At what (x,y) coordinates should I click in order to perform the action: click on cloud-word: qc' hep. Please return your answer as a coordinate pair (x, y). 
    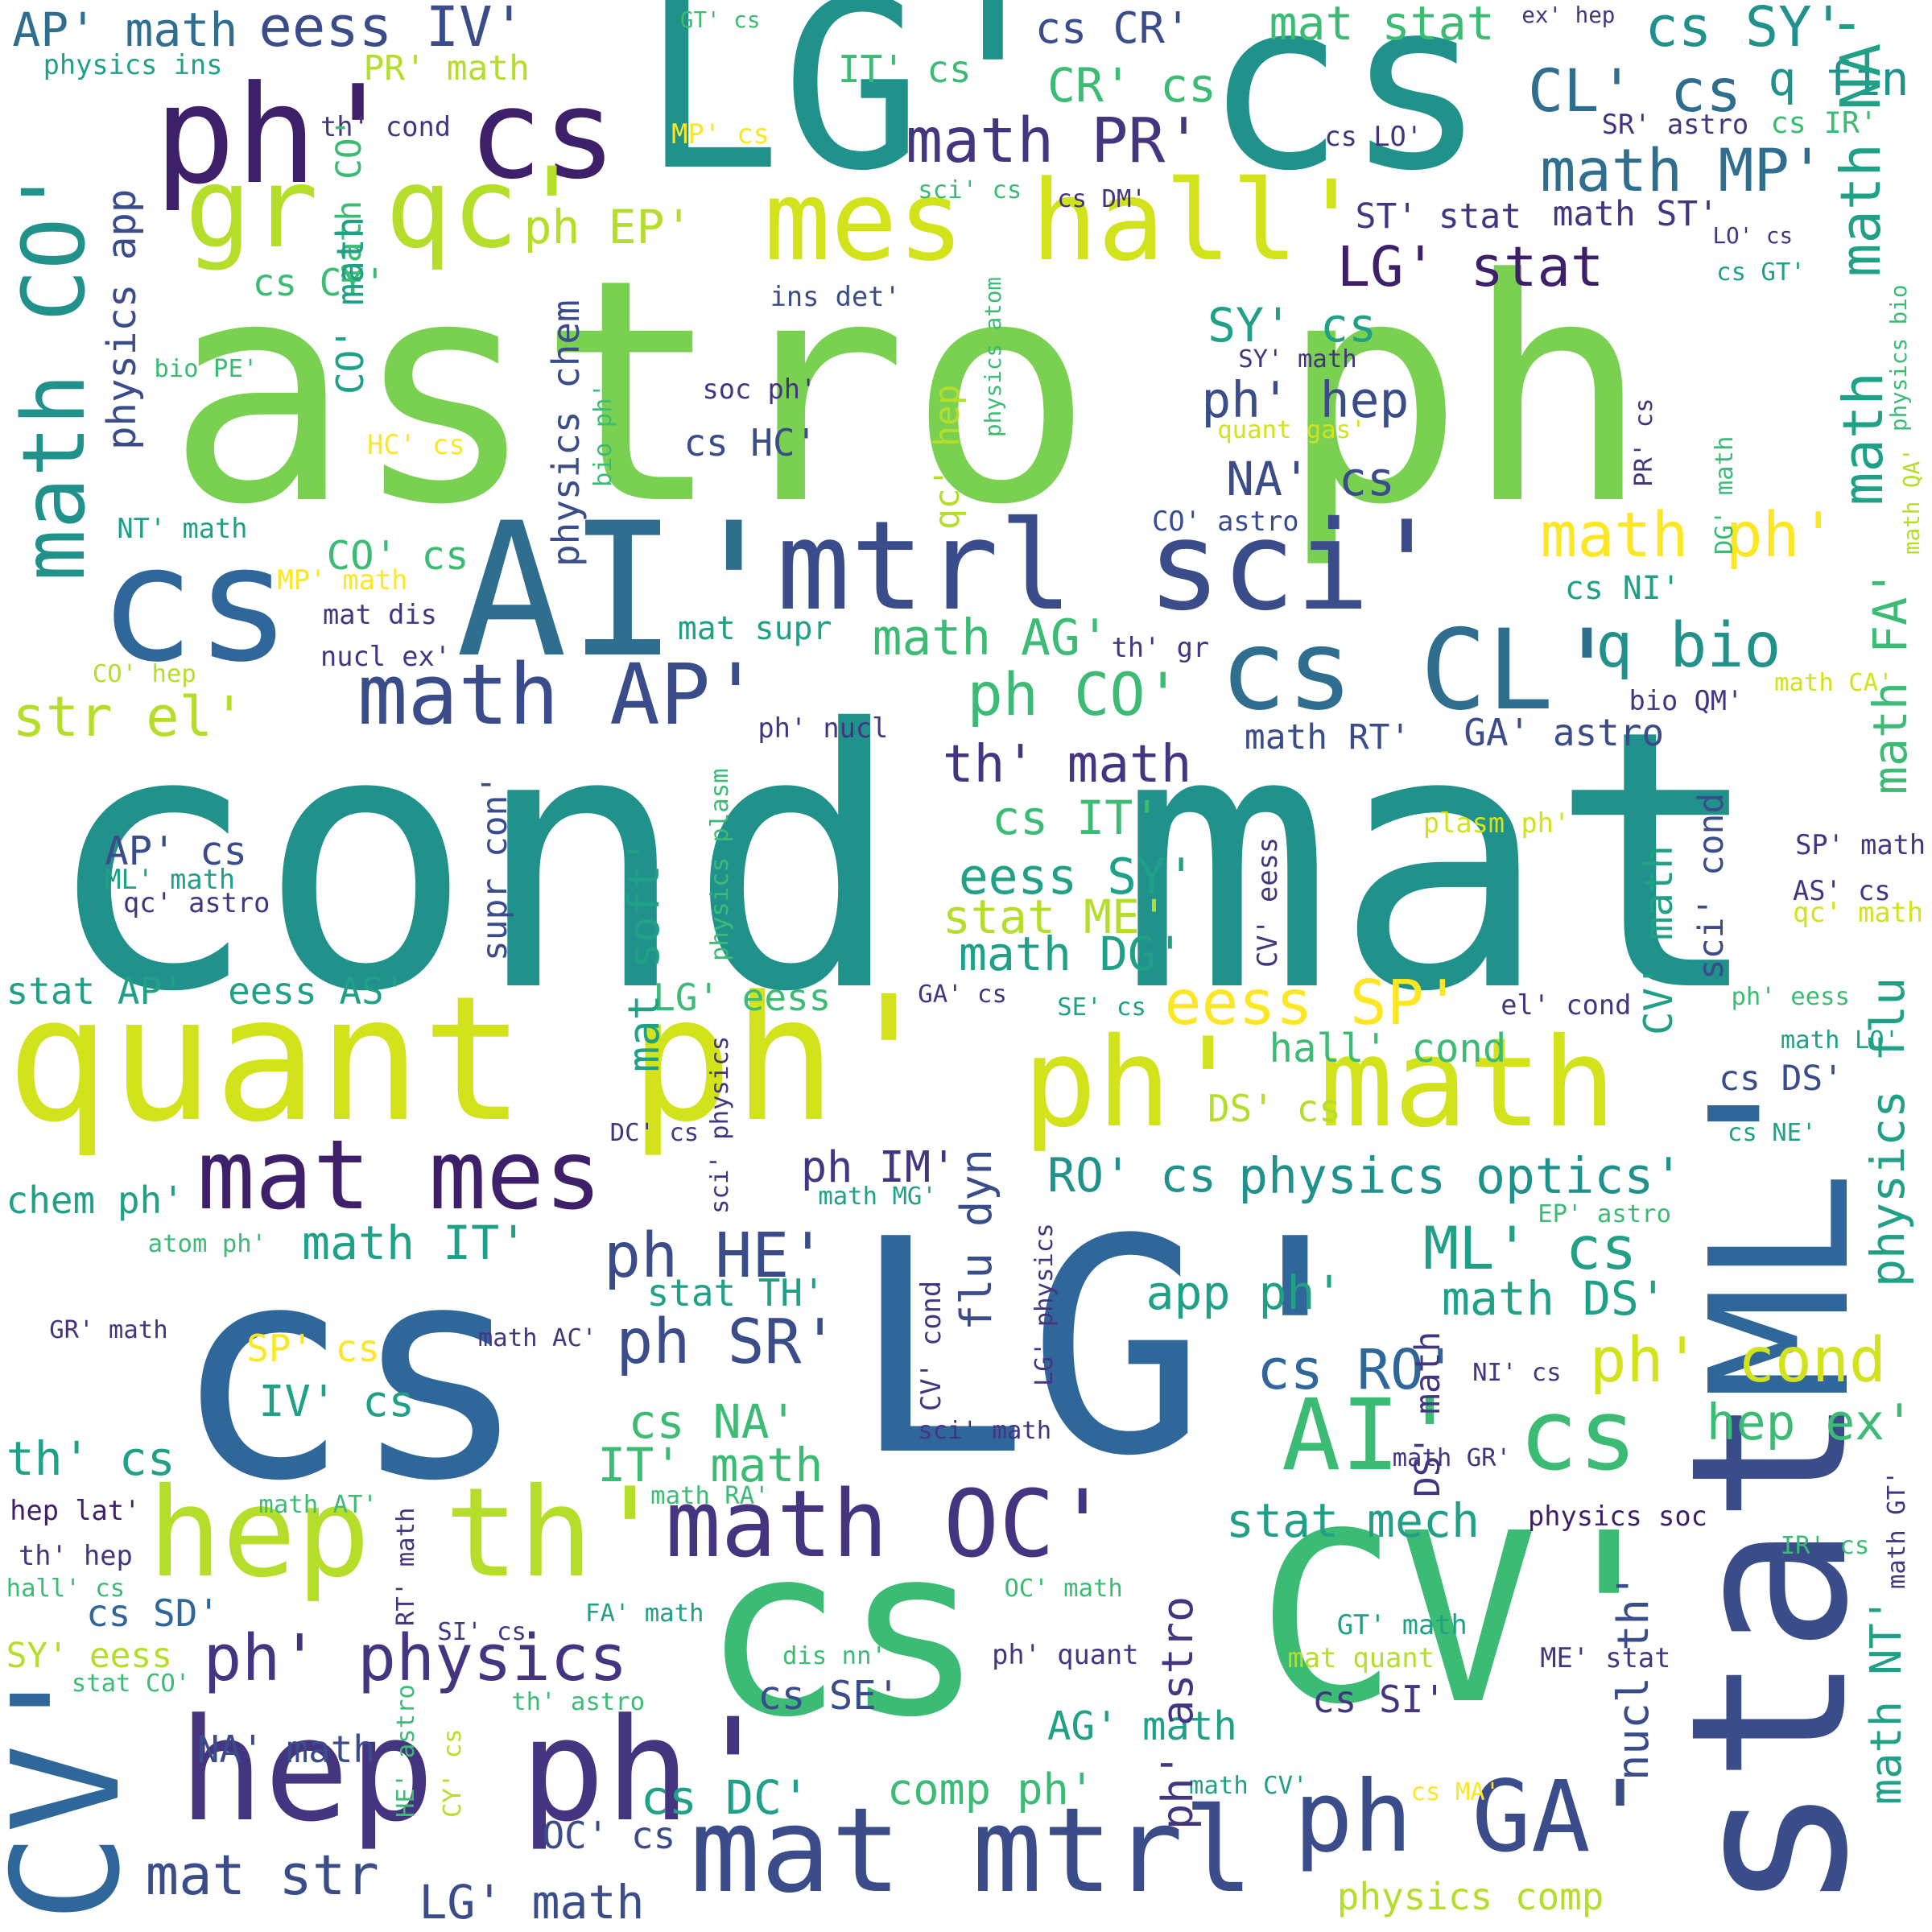
    Looking at the image, I should click on (947, 457).